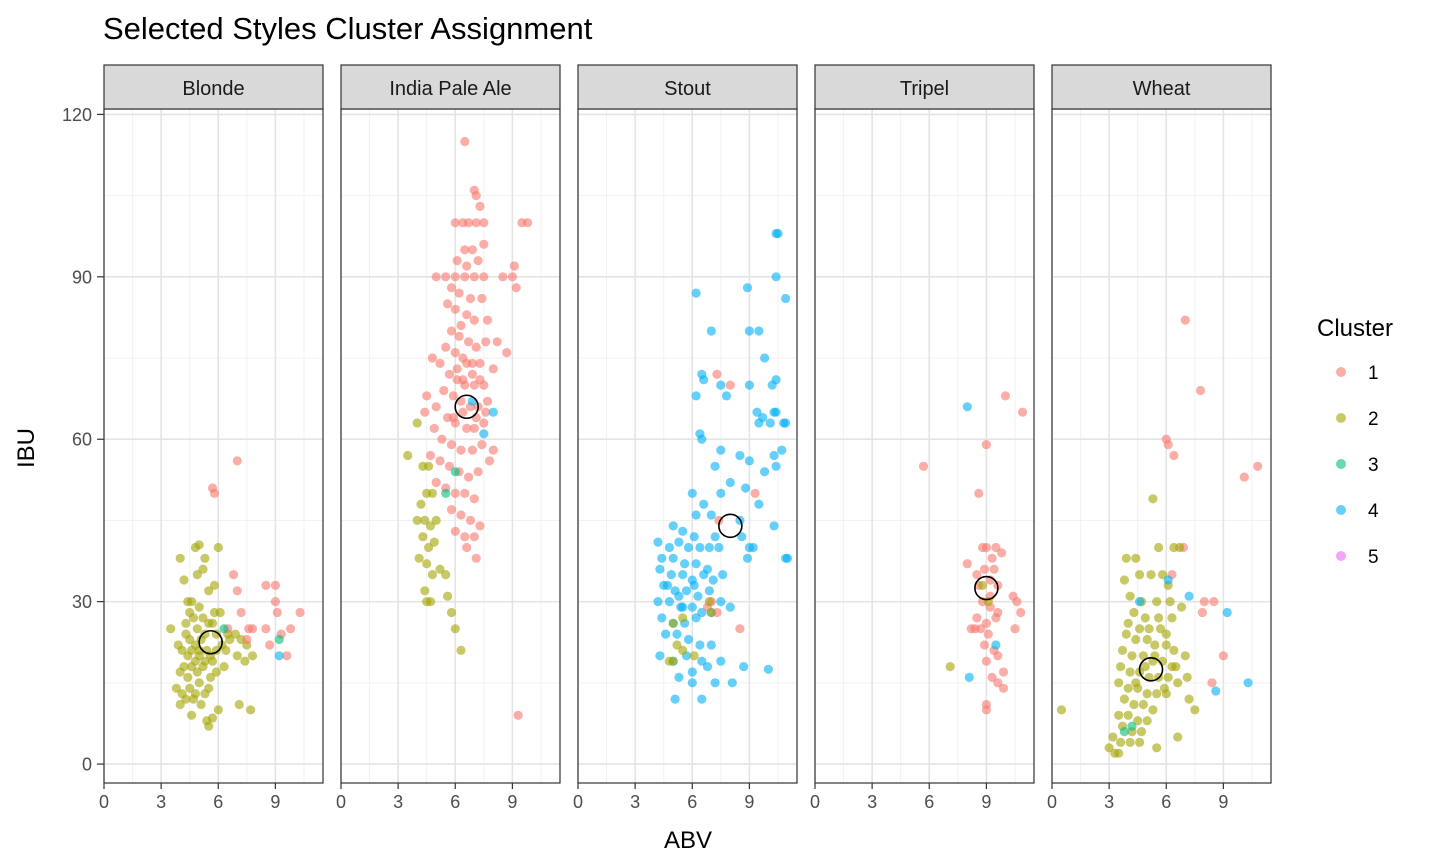  What do you see at coordinates (83, 440) in the screenshot?
I see `y-axis: 0 30 60 90 120` at bounding box center [83, 440].